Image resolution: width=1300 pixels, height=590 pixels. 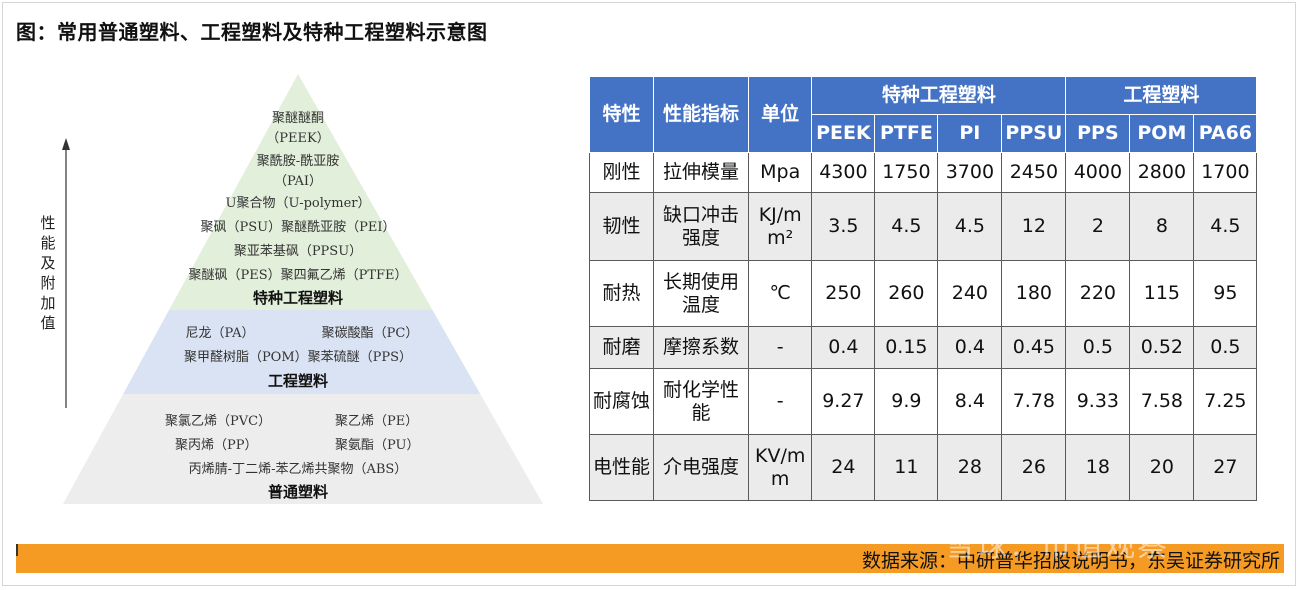 I want to click on special-item-psu-pei: 聚砜（PSU）聚醚酰亚胺（PEI）, so click(x=298, y=227).